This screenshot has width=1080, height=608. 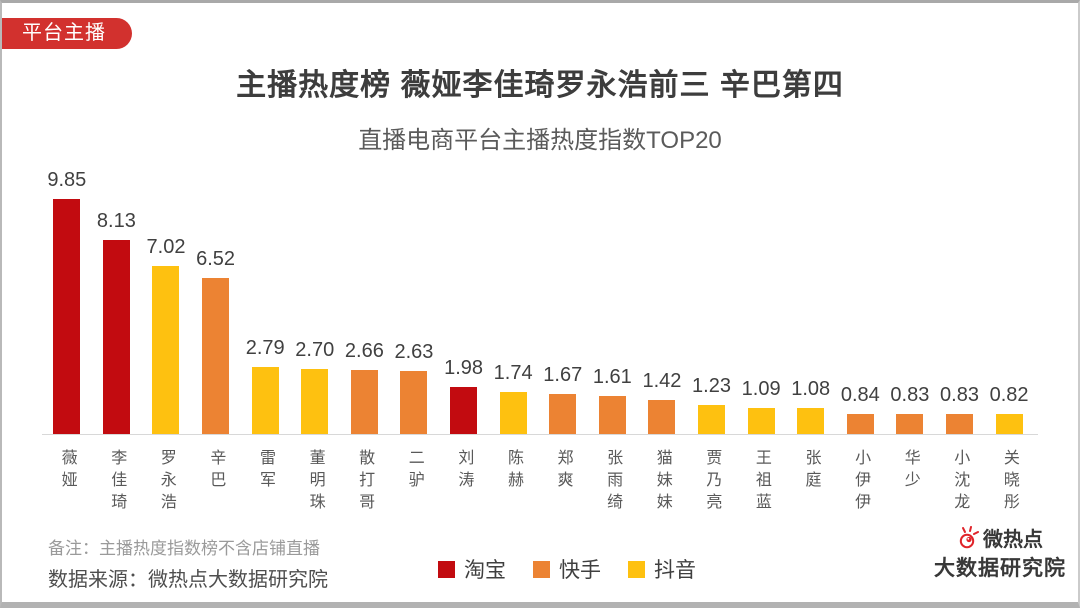 What do you see at coordinates (761, 389) in the screenshot?
I see `bar-value-label: 1.09` at bounding box center [761, 389].